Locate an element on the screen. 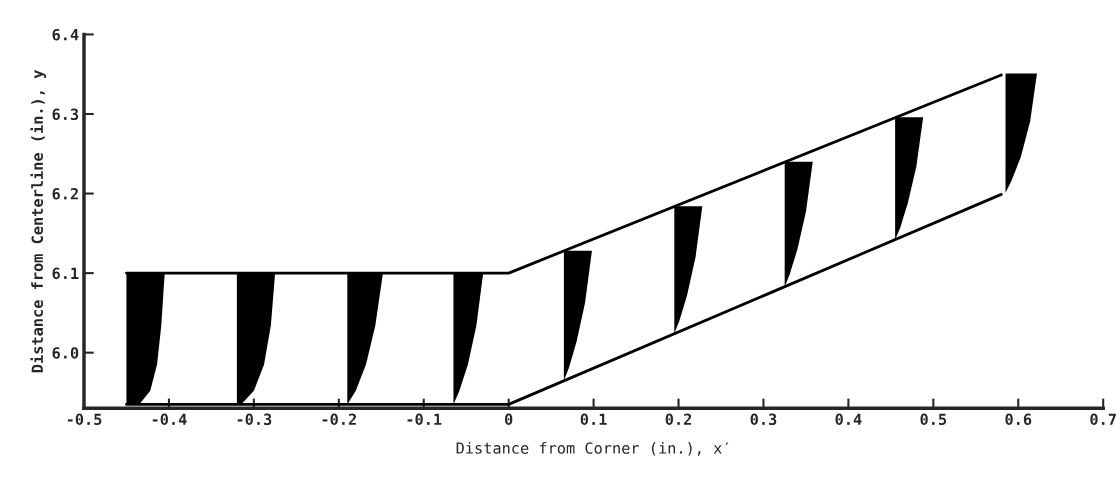  y-tick-label: 6.3 is located at coordinates (65, 114).